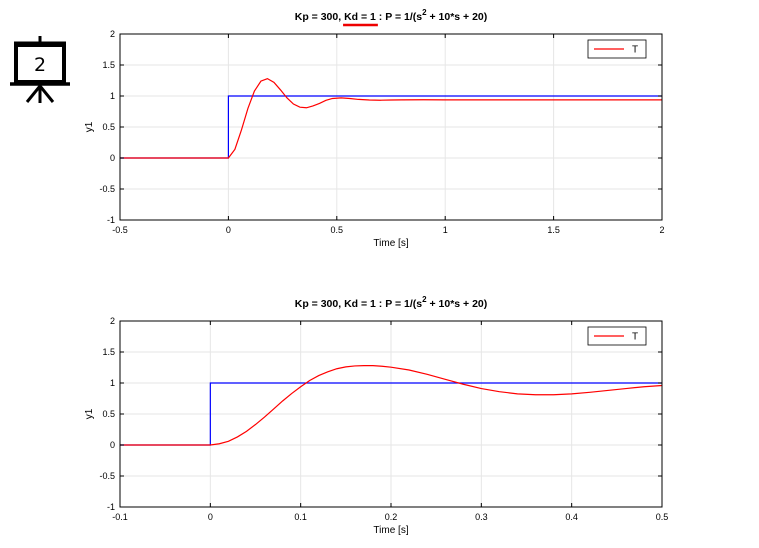 This screenshot has height=548, width=759. Describe the element at coordinates (120, 517) in the screenshot. I see `x-tick-label: -0.1` at that location.